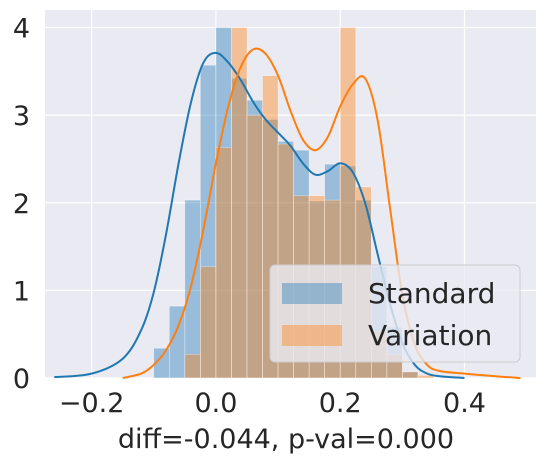 Image resolution: width=545 pixels, height=466 pixels. Describe the element at coordinates (215, 403) in the screenshot. I see `x-tick-label-1: 0.0` at that location.